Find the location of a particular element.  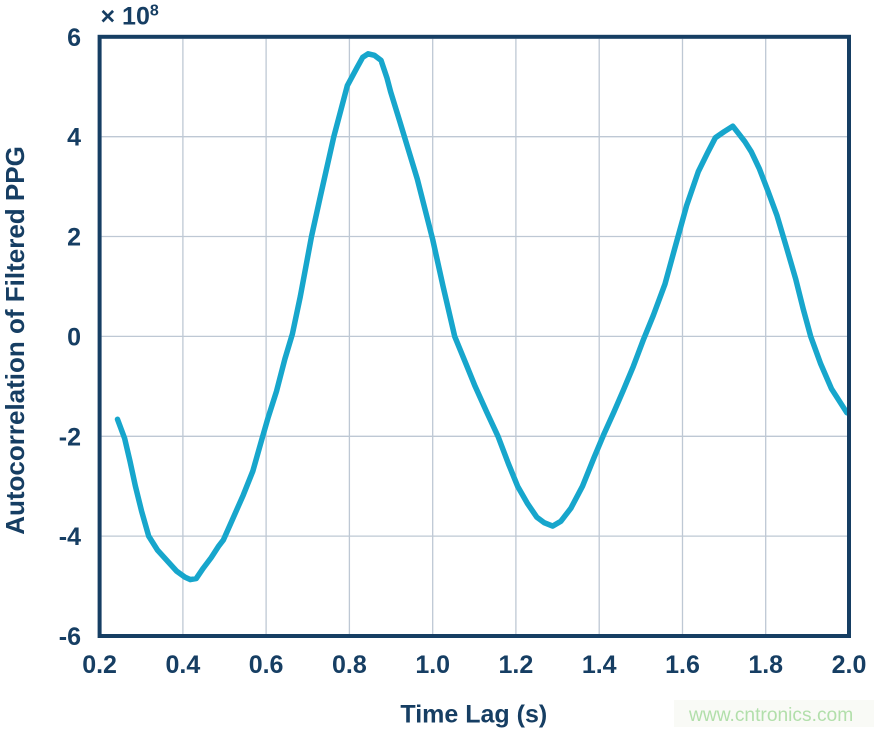

svg-text: -2 is located at coordinates (70, 437).